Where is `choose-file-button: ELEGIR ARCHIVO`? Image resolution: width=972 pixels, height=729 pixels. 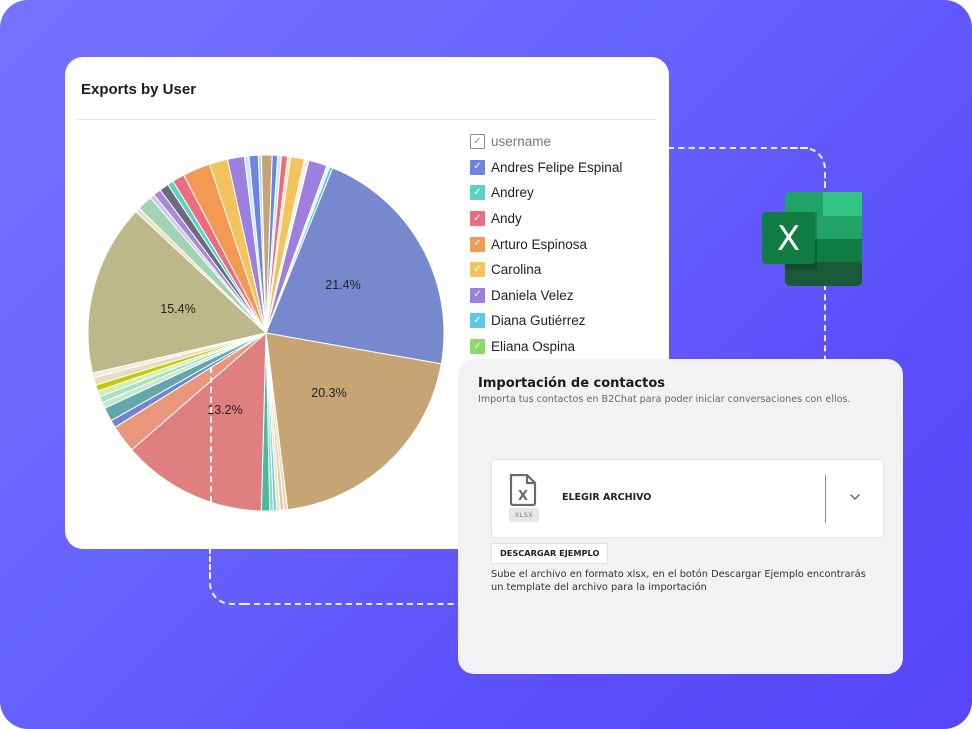 choose-file-button: ELEGIR ARCHIVO is located at coordinates (607, 497).